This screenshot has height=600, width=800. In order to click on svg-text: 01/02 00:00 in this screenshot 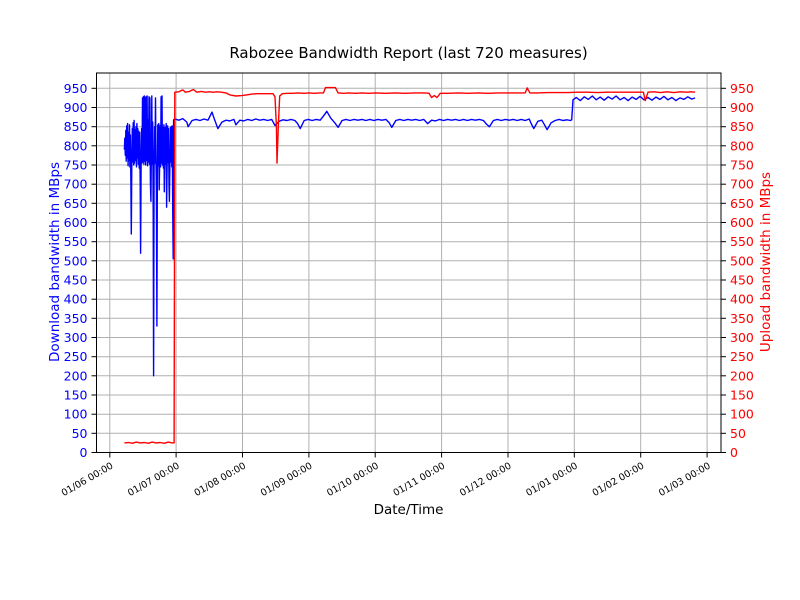, I will do `click(619, 480)`.